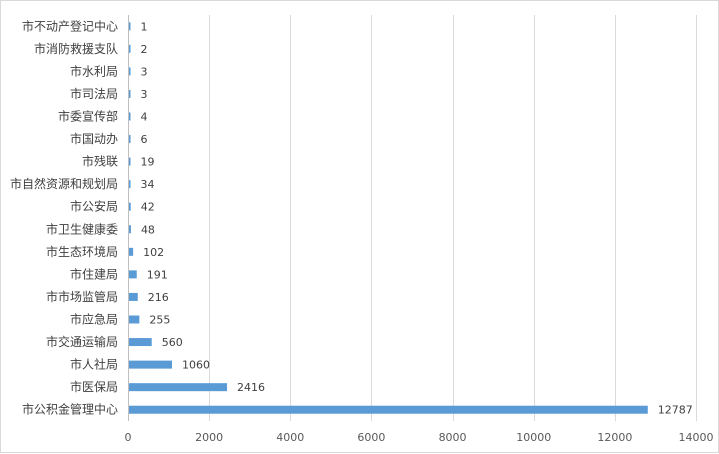 Image resolution: width=719 pixels, height=454 pixels. Describe the element at coordinates (144, 49) in the screenshot. I see `data-label: 2` at that location.